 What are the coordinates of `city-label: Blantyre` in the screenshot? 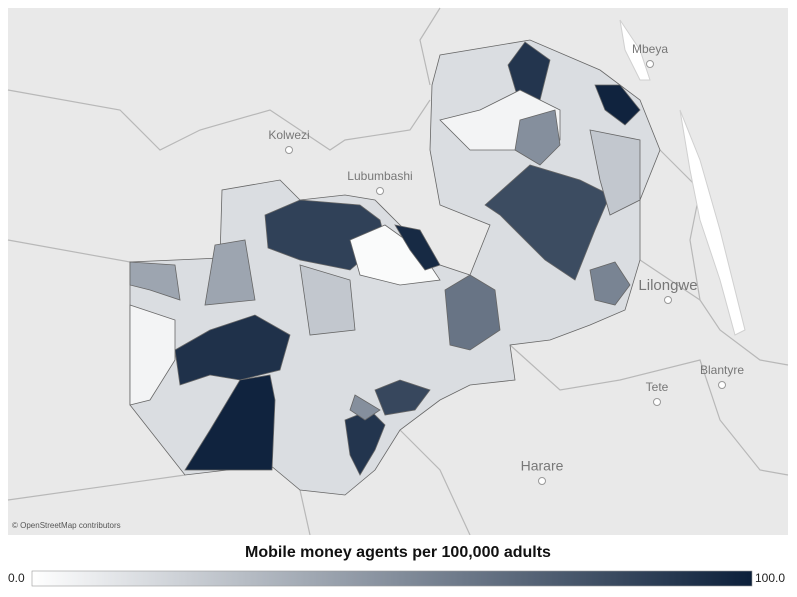 It's located at (722, 370).